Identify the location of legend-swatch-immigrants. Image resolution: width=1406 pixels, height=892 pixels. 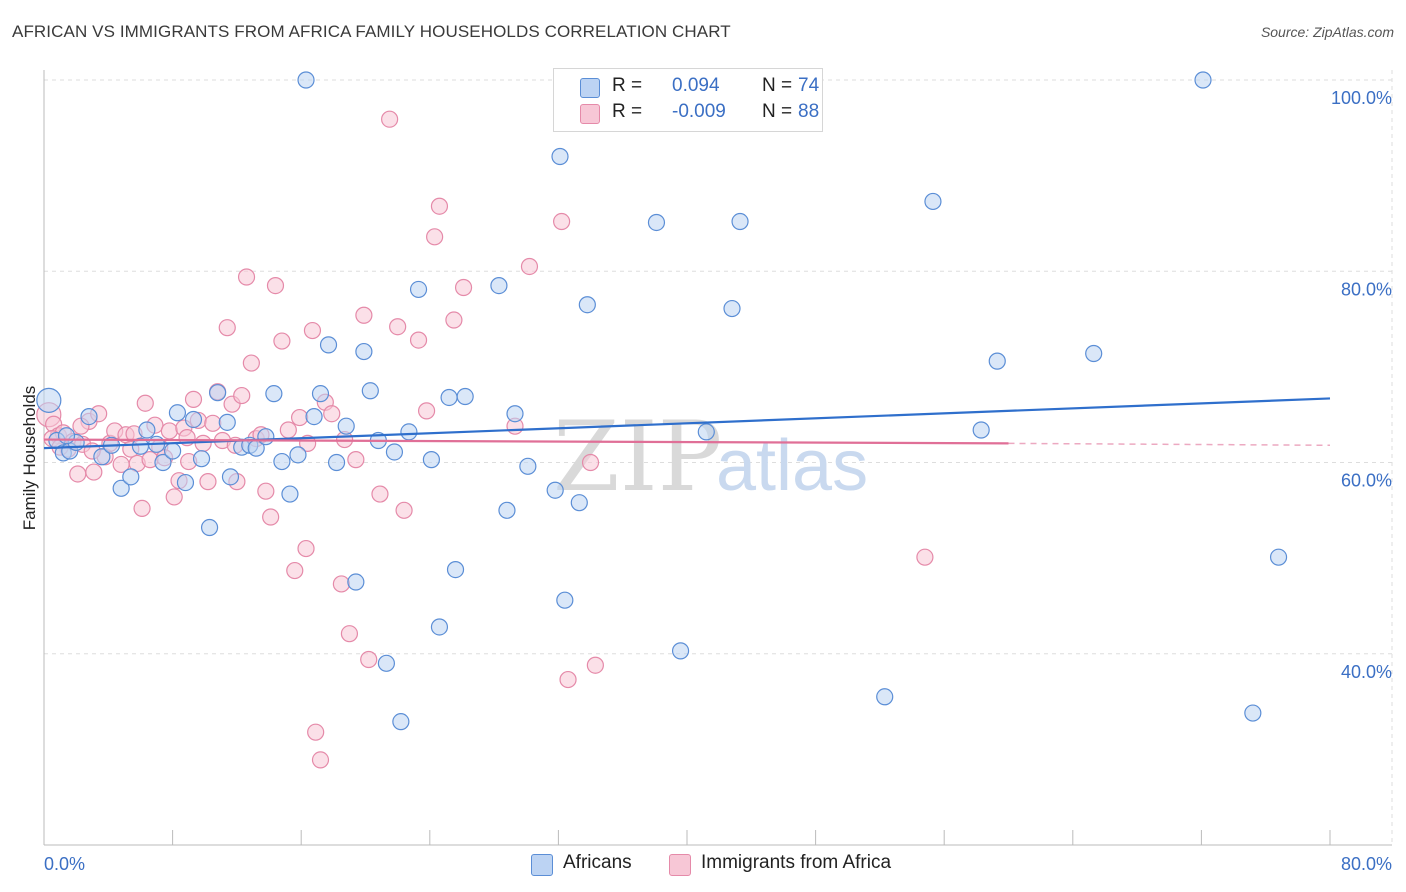
(590, 114).